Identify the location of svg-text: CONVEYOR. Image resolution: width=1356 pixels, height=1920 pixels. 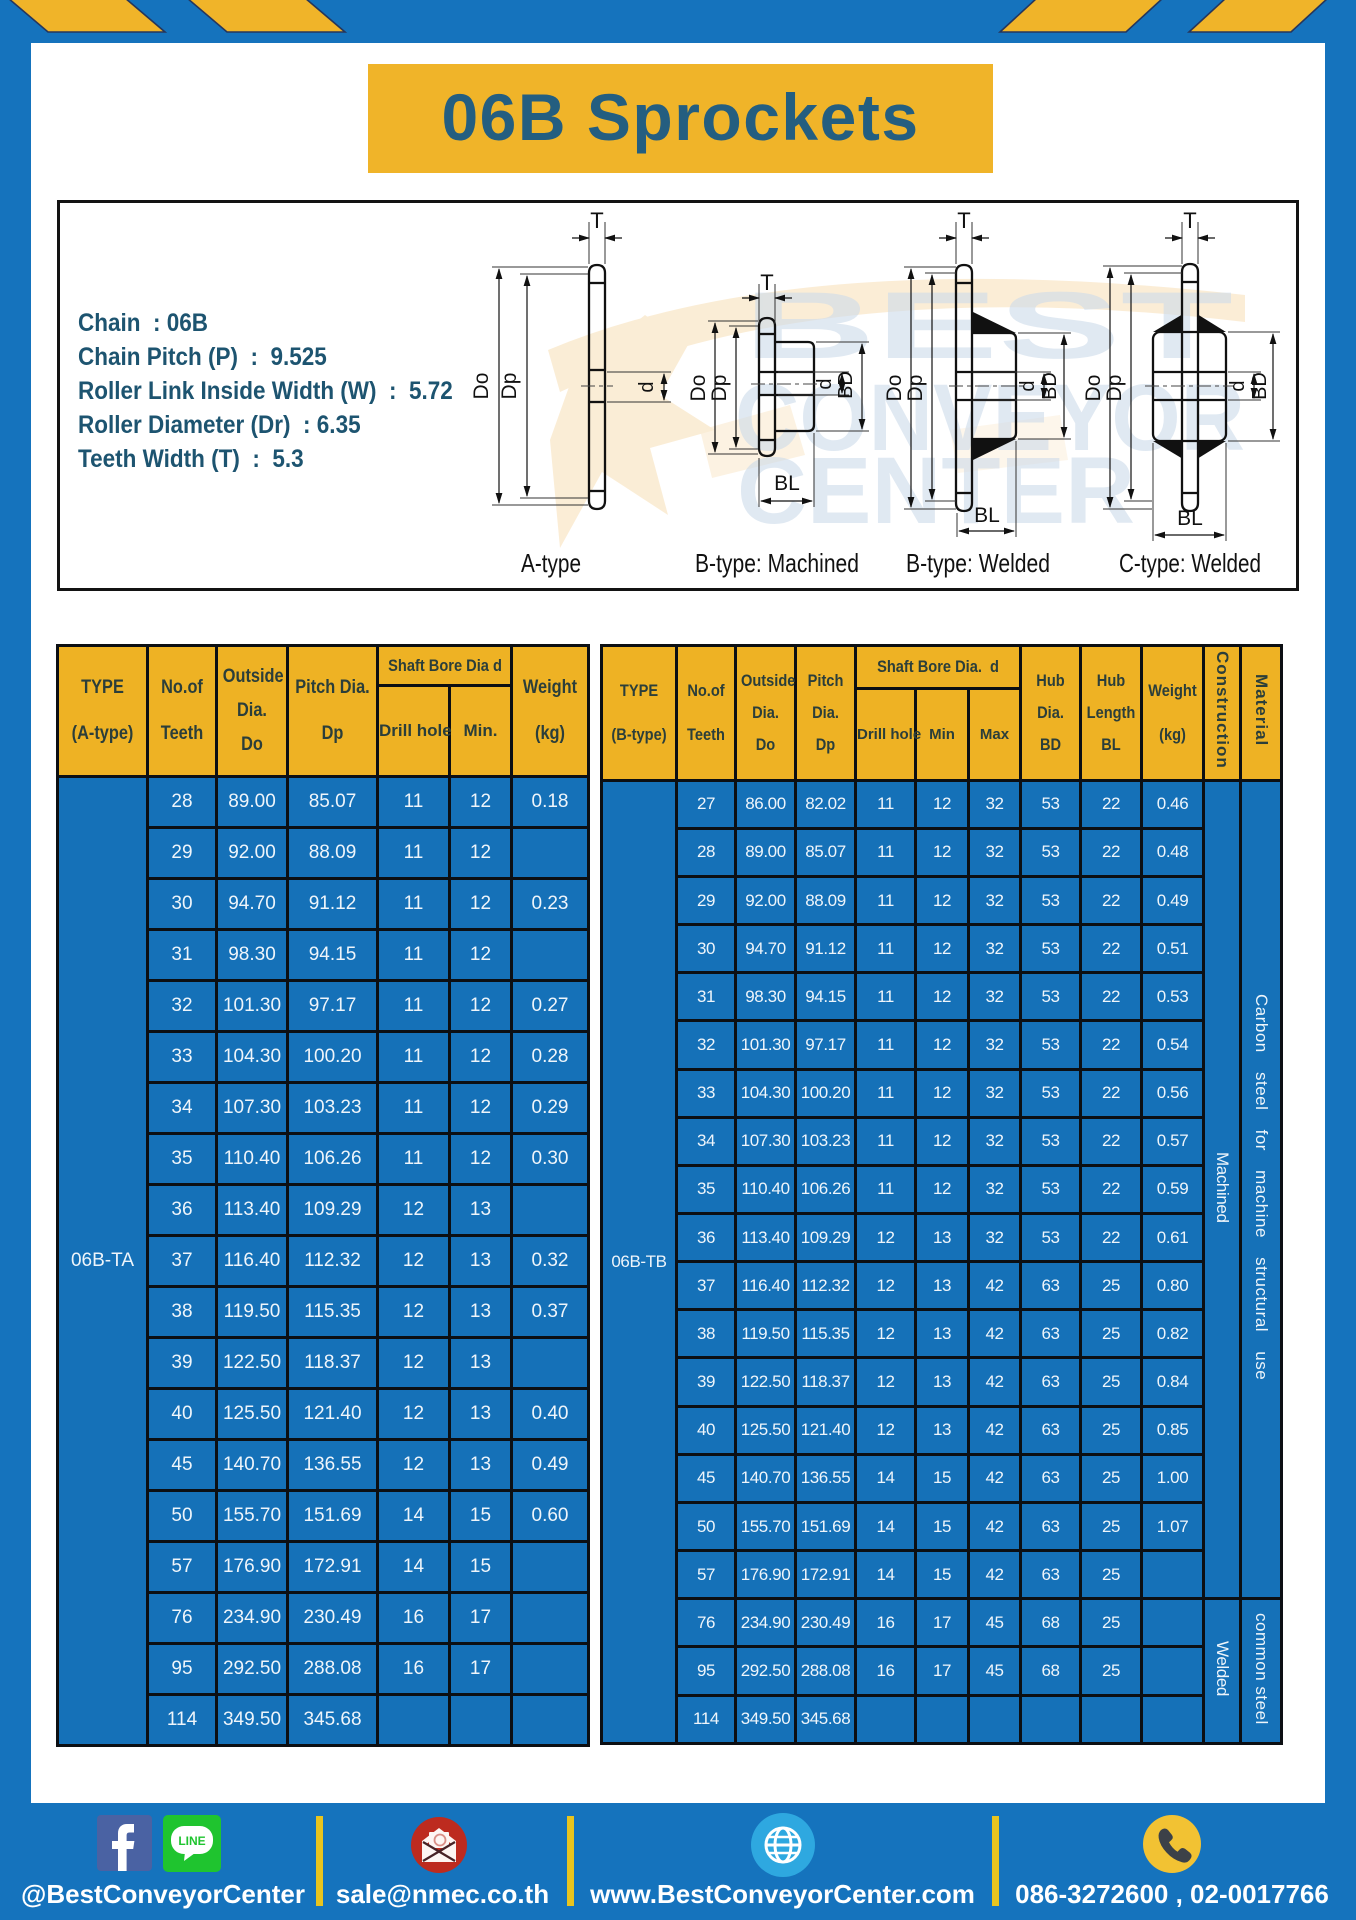
(990, 418).